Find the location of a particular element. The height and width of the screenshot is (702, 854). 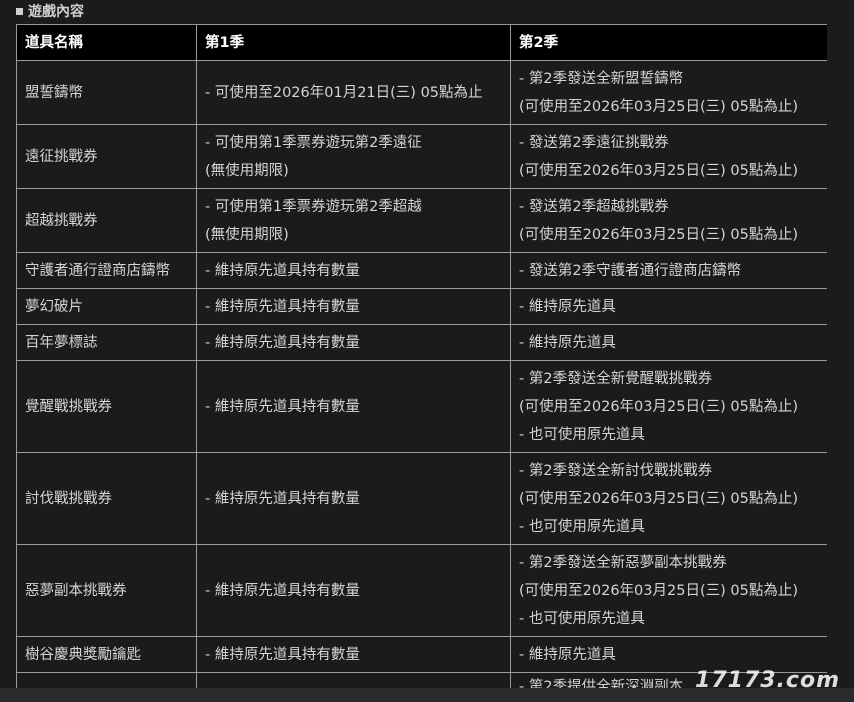

table-row: 百年夢標誌 - 維持原先道具持有數量 - 維持原先道具 is located at coordinates (421, 342).